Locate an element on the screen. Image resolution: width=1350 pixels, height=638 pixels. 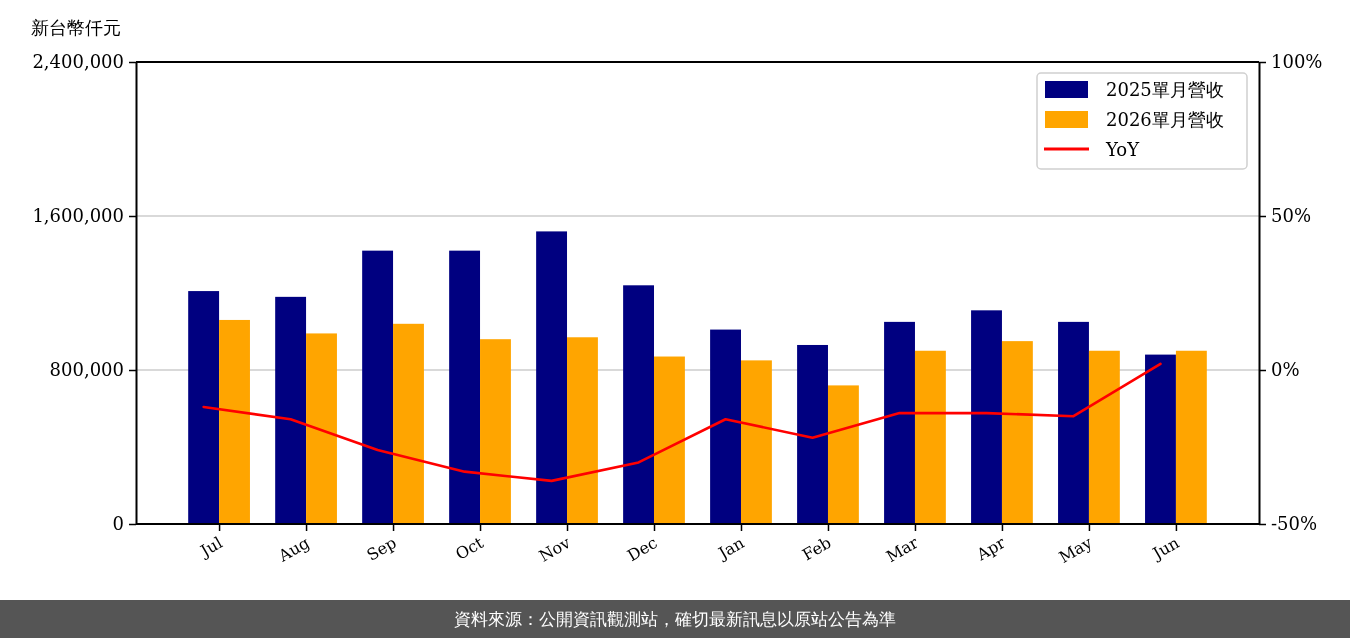
y2-tick-label: -50% is located at coordinates (1294, 524).